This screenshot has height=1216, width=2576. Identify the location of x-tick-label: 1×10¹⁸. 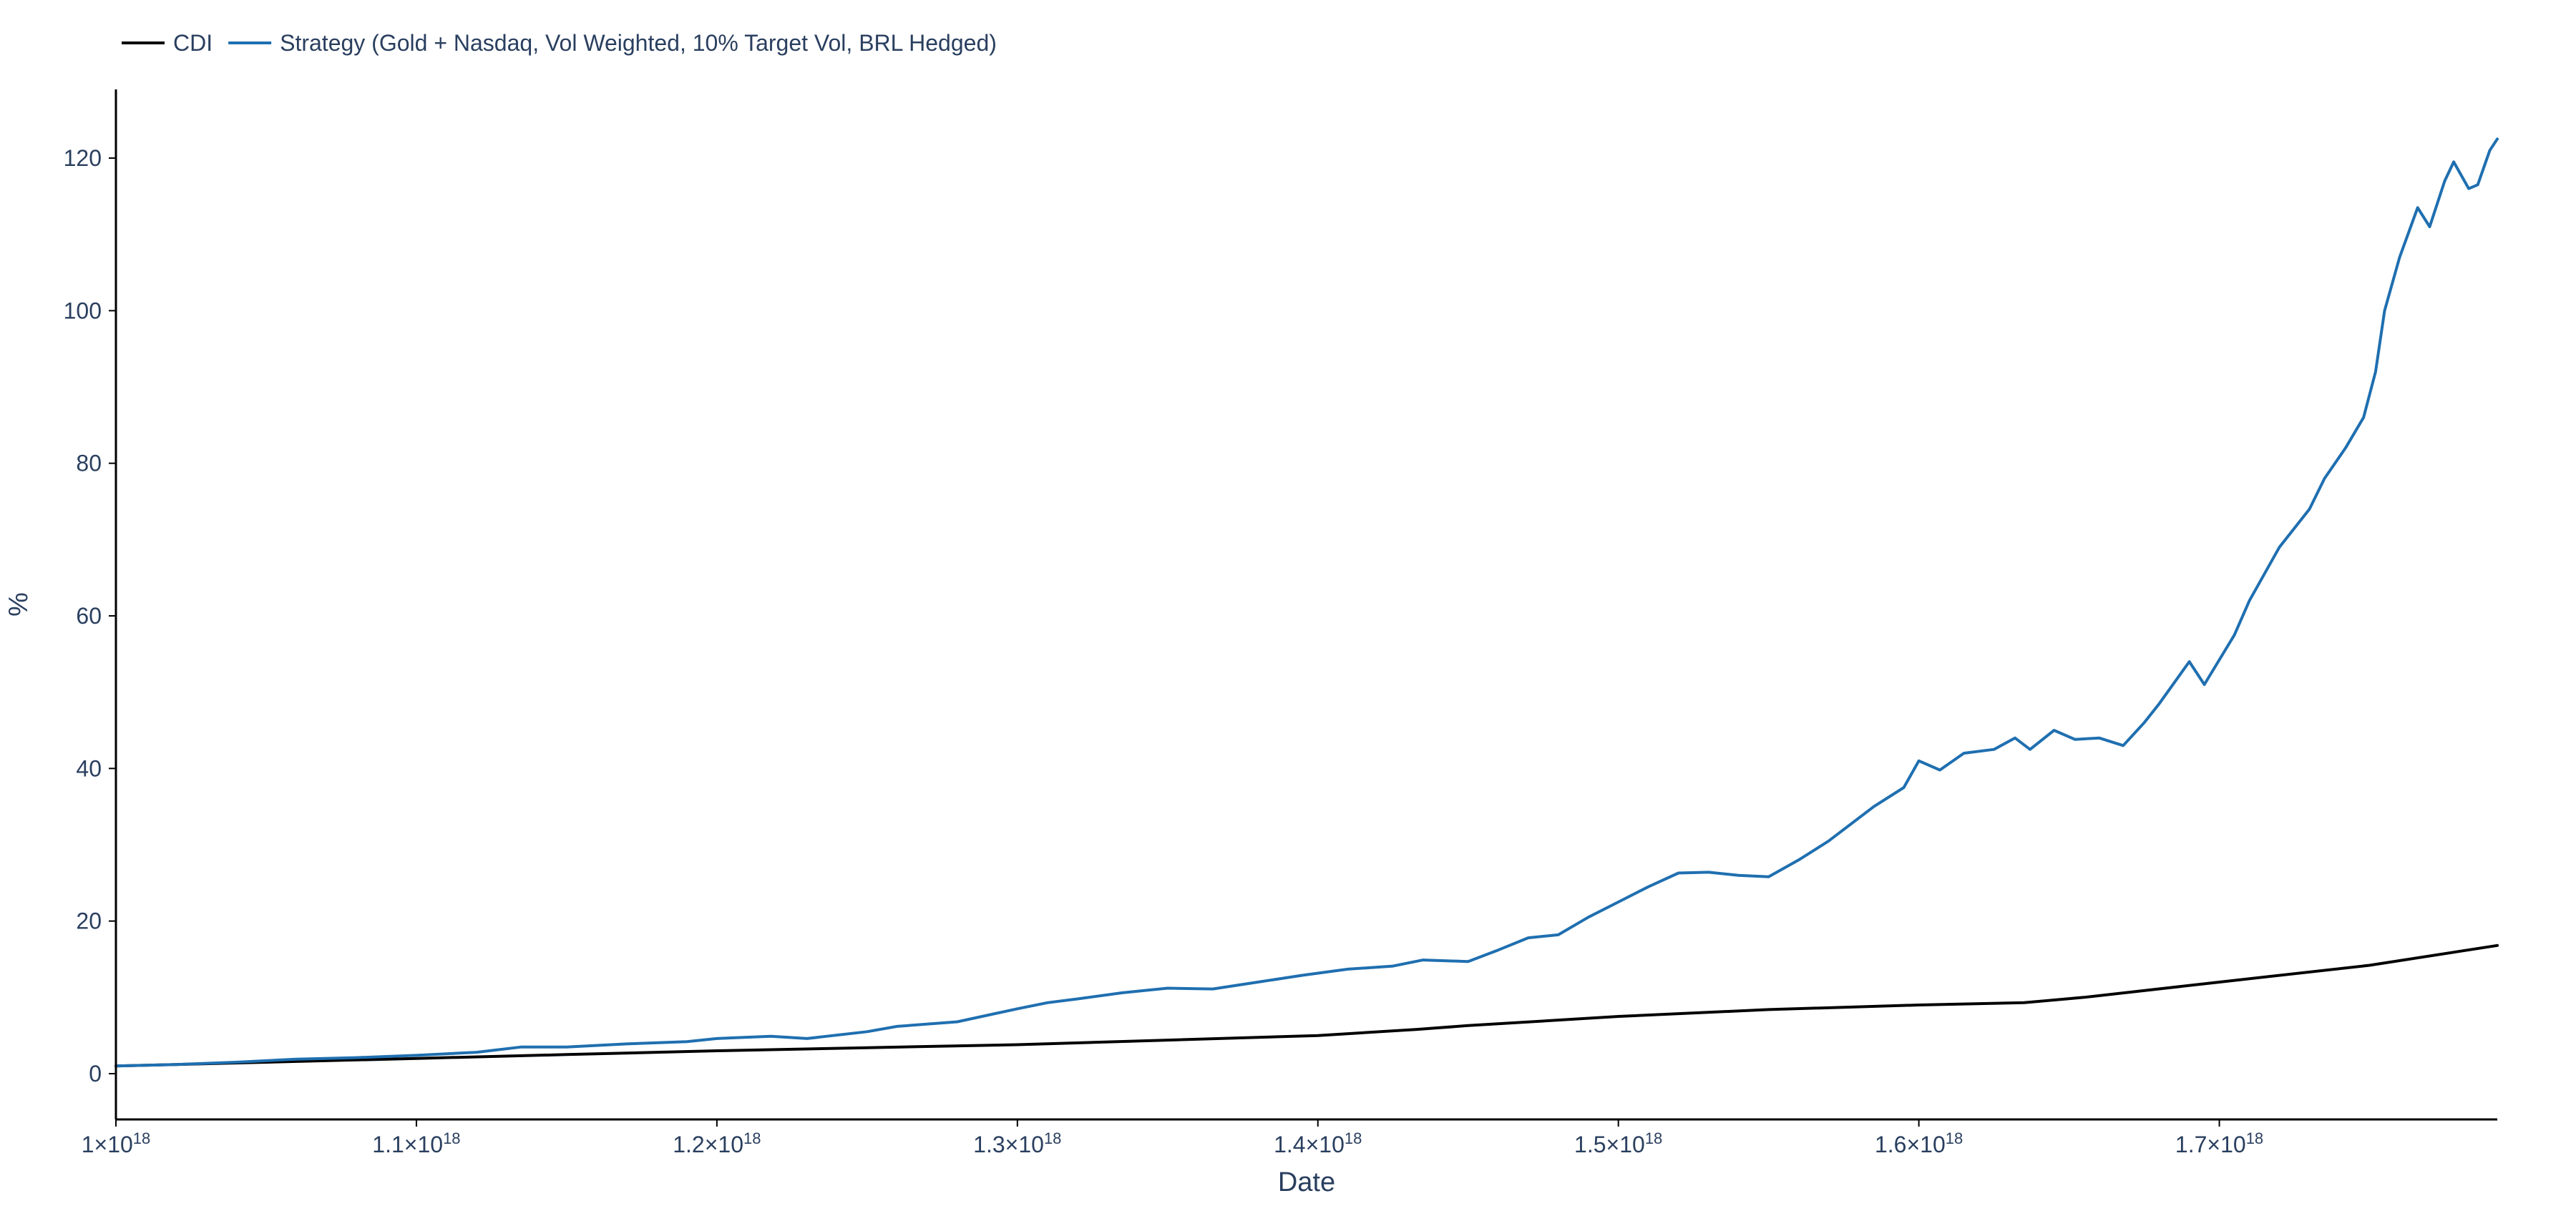
(116, 1143).